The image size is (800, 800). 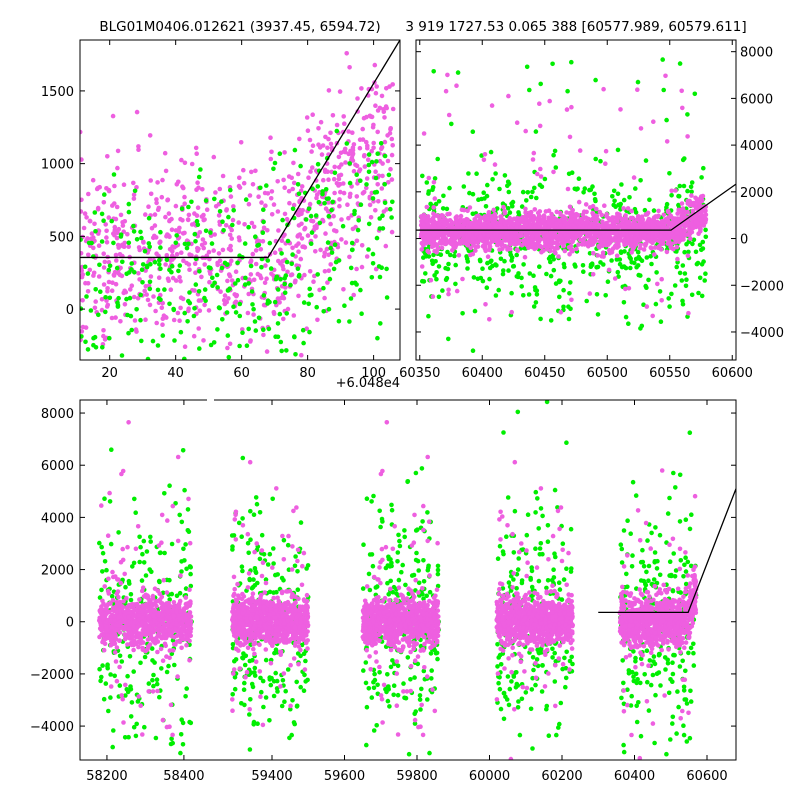 I want to click on y-tick-label: −4000, so click(x=762, y=333).